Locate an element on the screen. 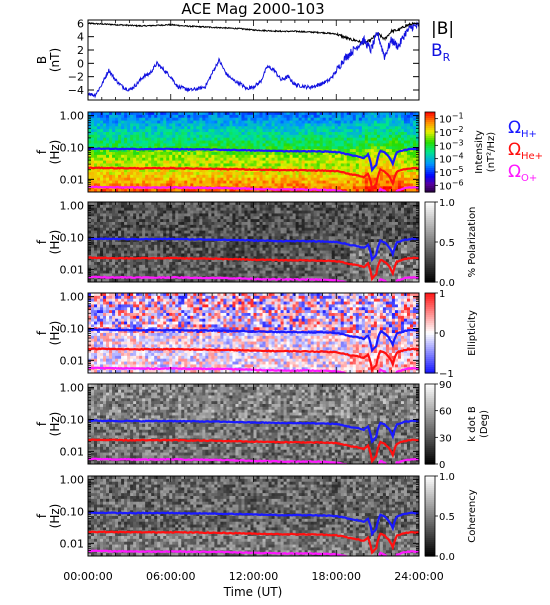 The image size is (550, 605). colorbar-title: Coherency is located at coordinates (472, 515).